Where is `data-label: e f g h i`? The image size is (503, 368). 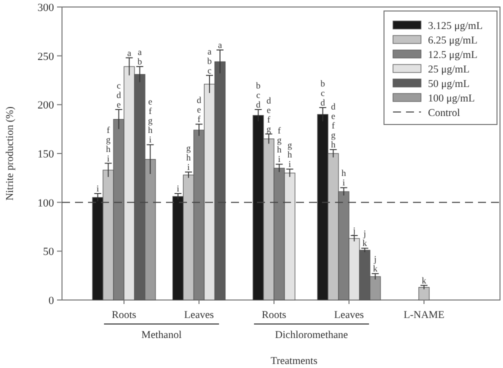 data-label: e f g h i is located at coordinates (150, 120).